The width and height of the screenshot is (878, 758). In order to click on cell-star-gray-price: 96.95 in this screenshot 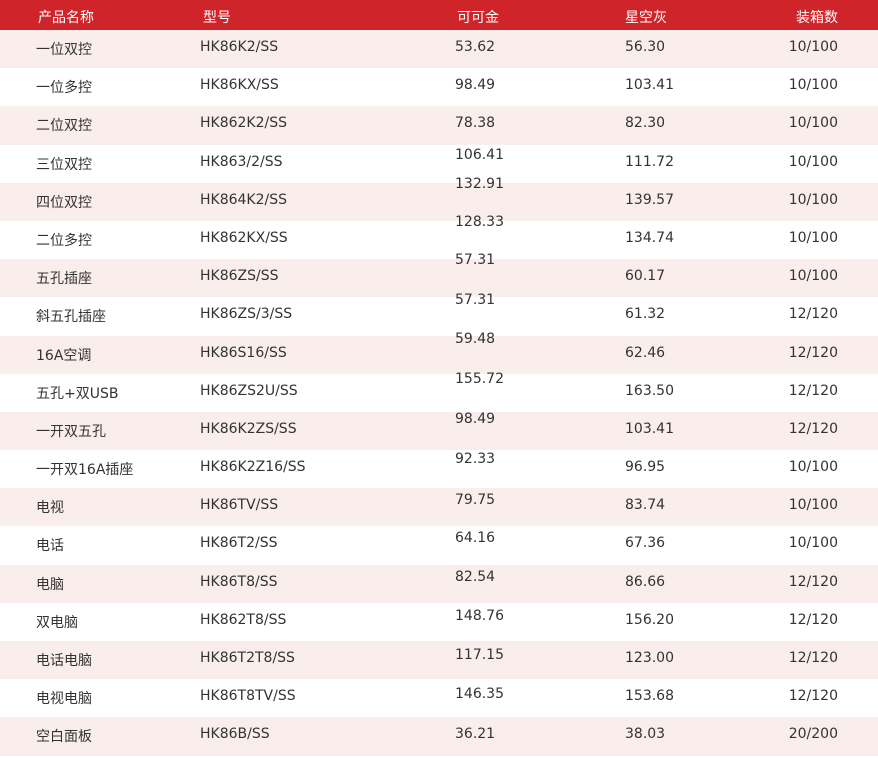, I will do `click(645, 467)`.